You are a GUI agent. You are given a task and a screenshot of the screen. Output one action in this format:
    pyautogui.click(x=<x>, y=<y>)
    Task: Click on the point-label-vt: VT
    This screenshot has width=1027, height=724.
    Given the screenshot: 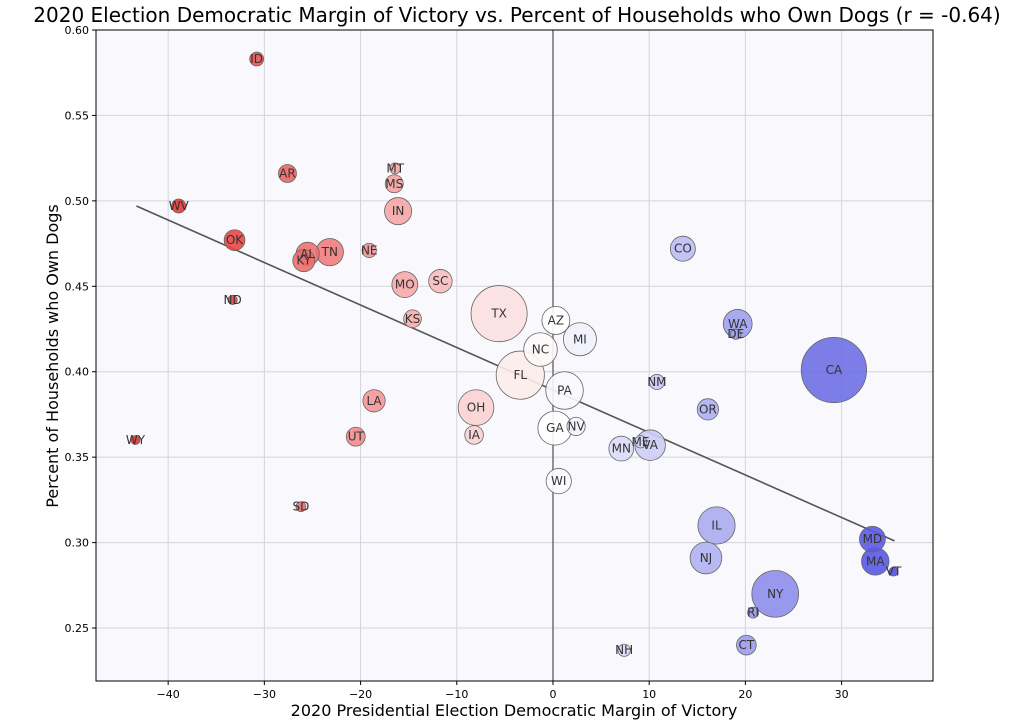 What is the action you would take?
    pyautogui.click(x=894, y=572)
    